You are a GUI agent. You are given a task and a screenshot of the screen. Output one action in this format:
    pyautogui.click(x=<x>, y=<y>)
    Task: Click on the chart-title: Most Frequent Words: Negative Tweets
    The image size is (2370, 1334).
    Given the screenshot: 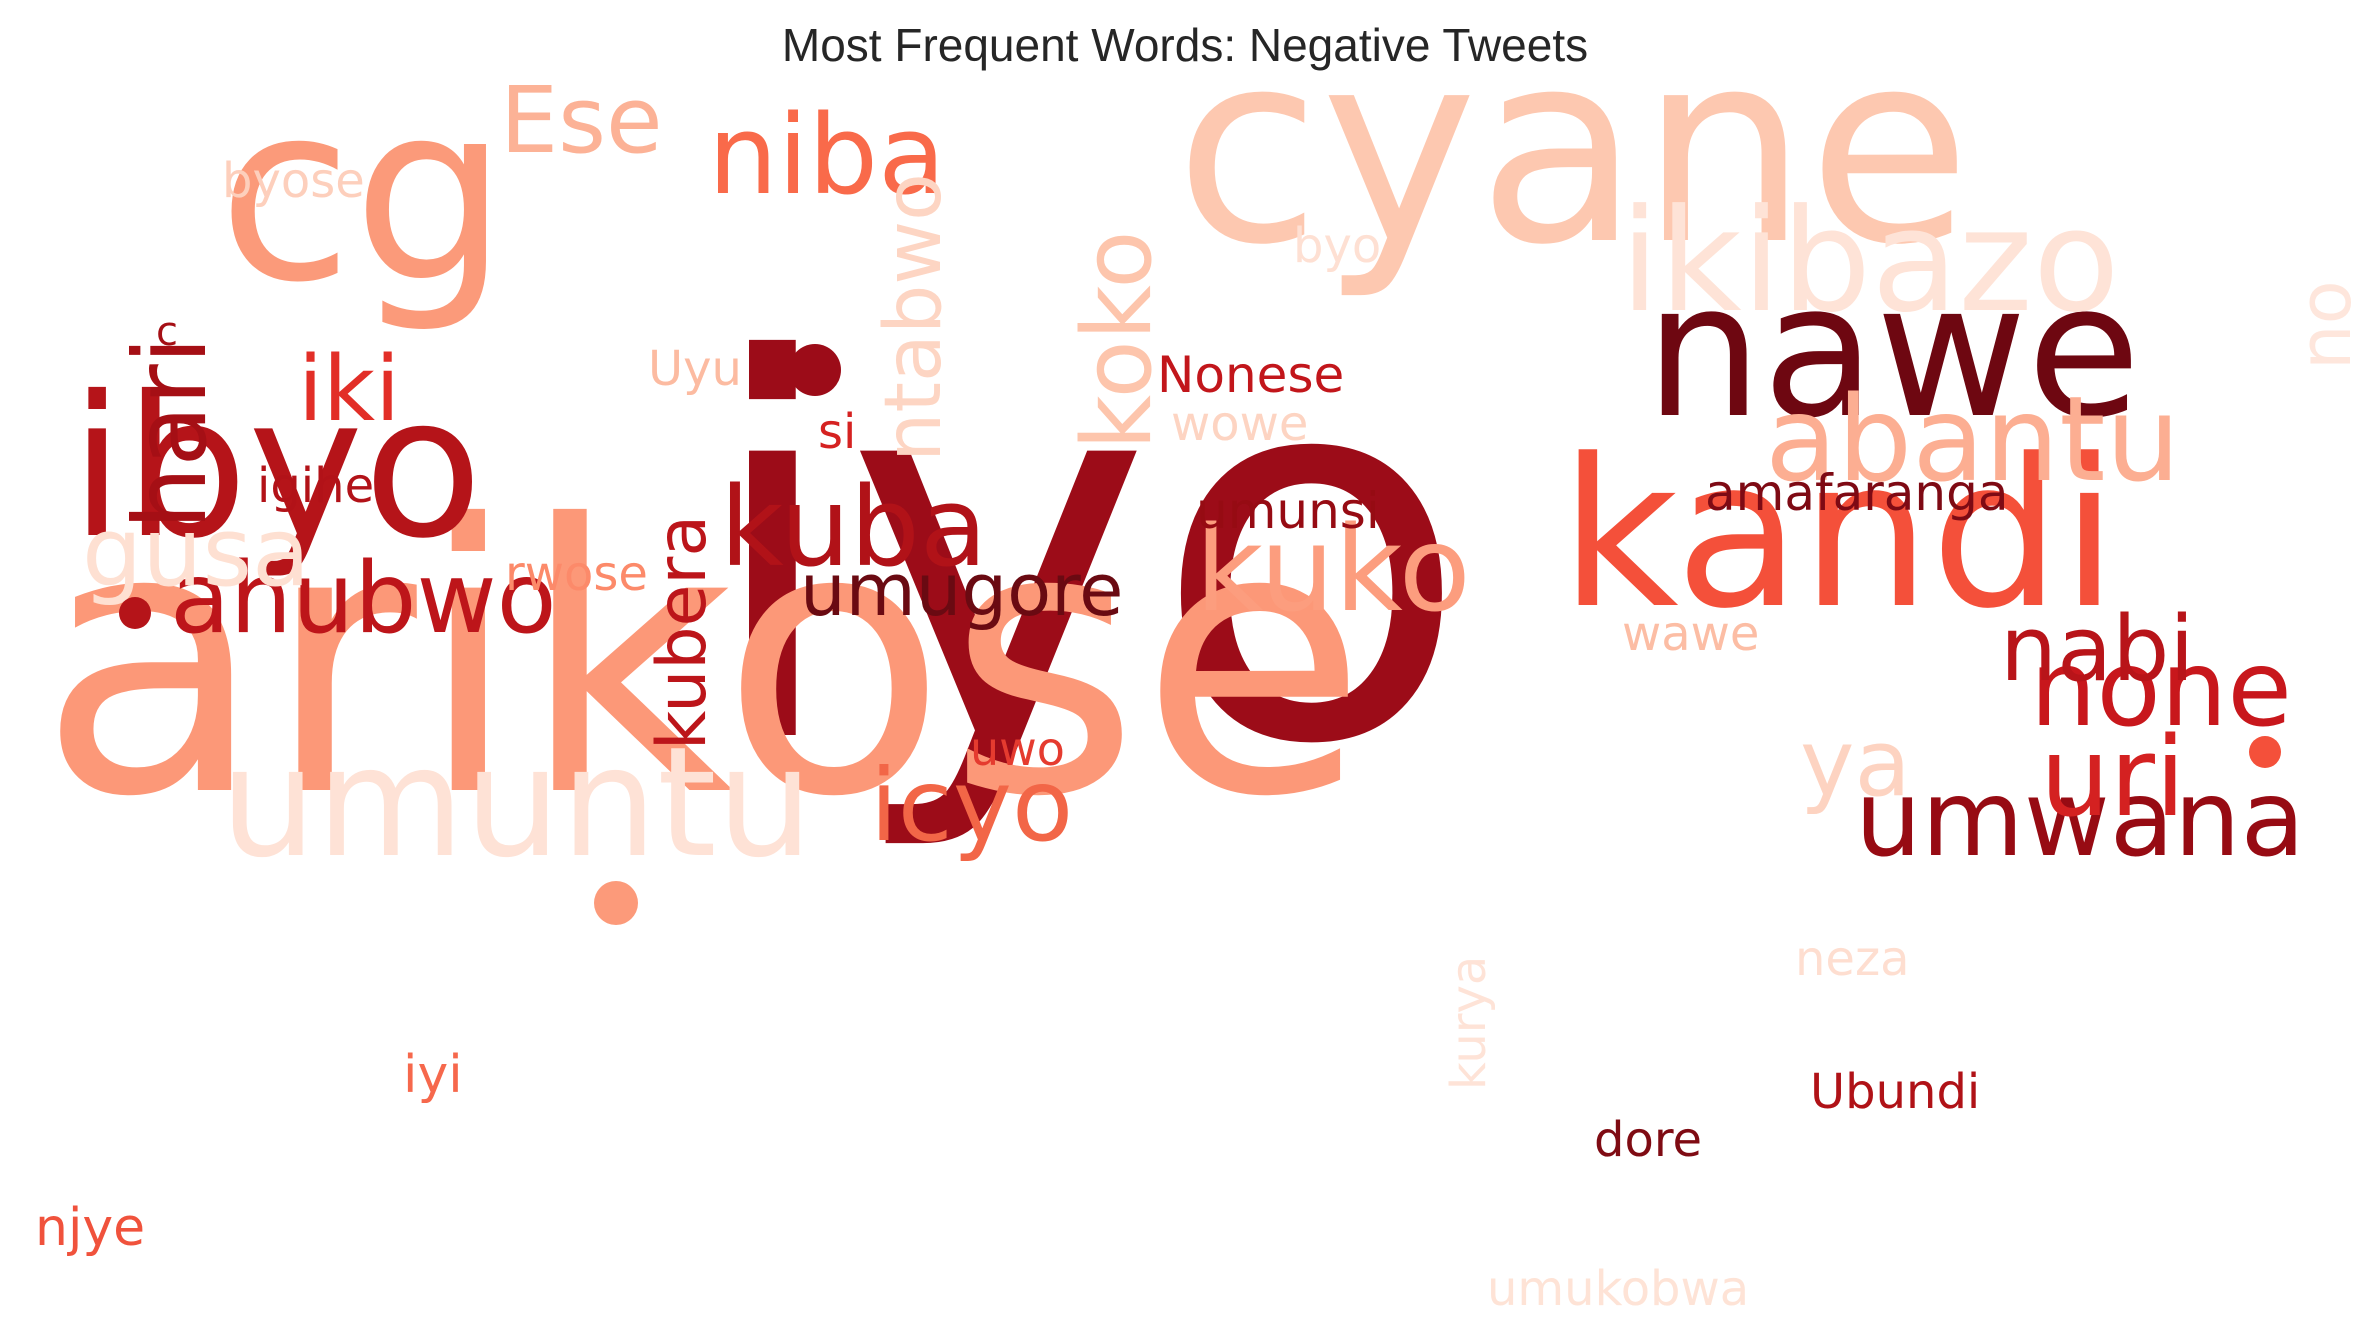 What is the action you would take?
    pyautogui.click(x=1185, y=45)
    